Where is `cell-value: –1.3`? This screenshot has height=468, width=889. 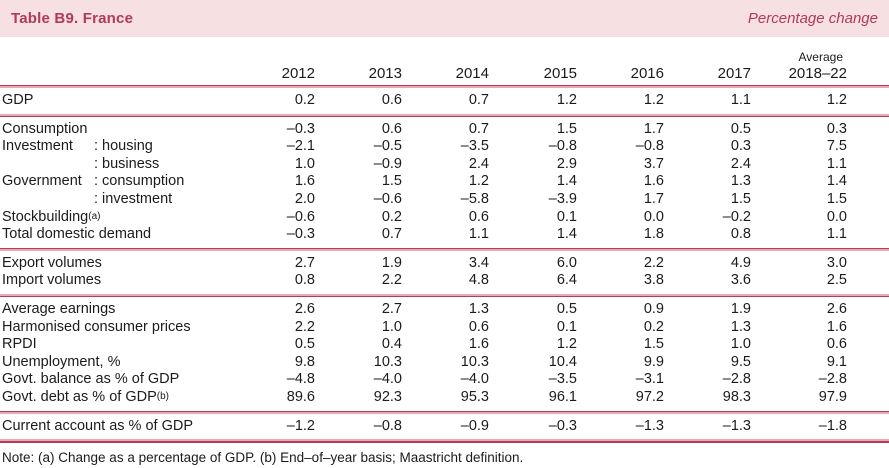 cell-value: –1.3 is located at coordinates (736, 425).